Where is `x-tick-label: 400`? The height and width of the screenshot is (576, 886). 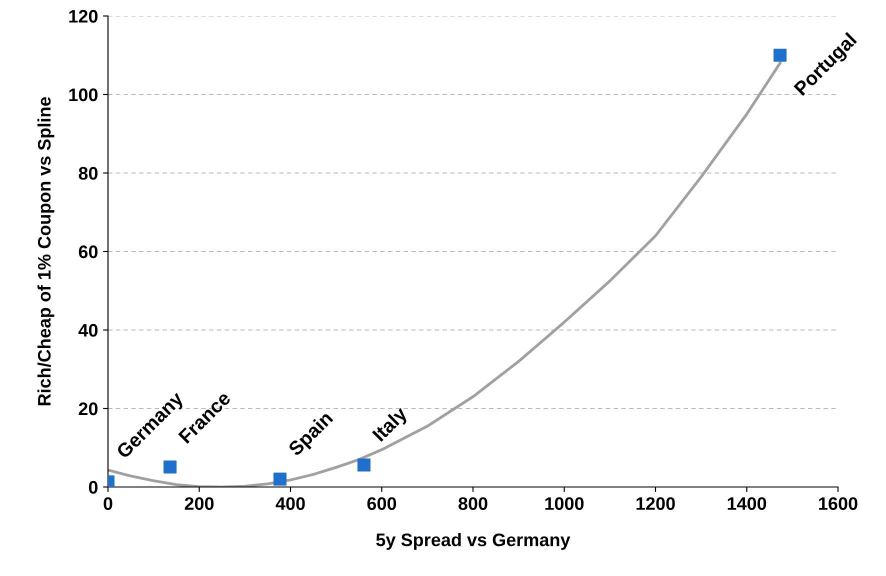 x-tick-label: 400 is located at coordinates (290, 503).